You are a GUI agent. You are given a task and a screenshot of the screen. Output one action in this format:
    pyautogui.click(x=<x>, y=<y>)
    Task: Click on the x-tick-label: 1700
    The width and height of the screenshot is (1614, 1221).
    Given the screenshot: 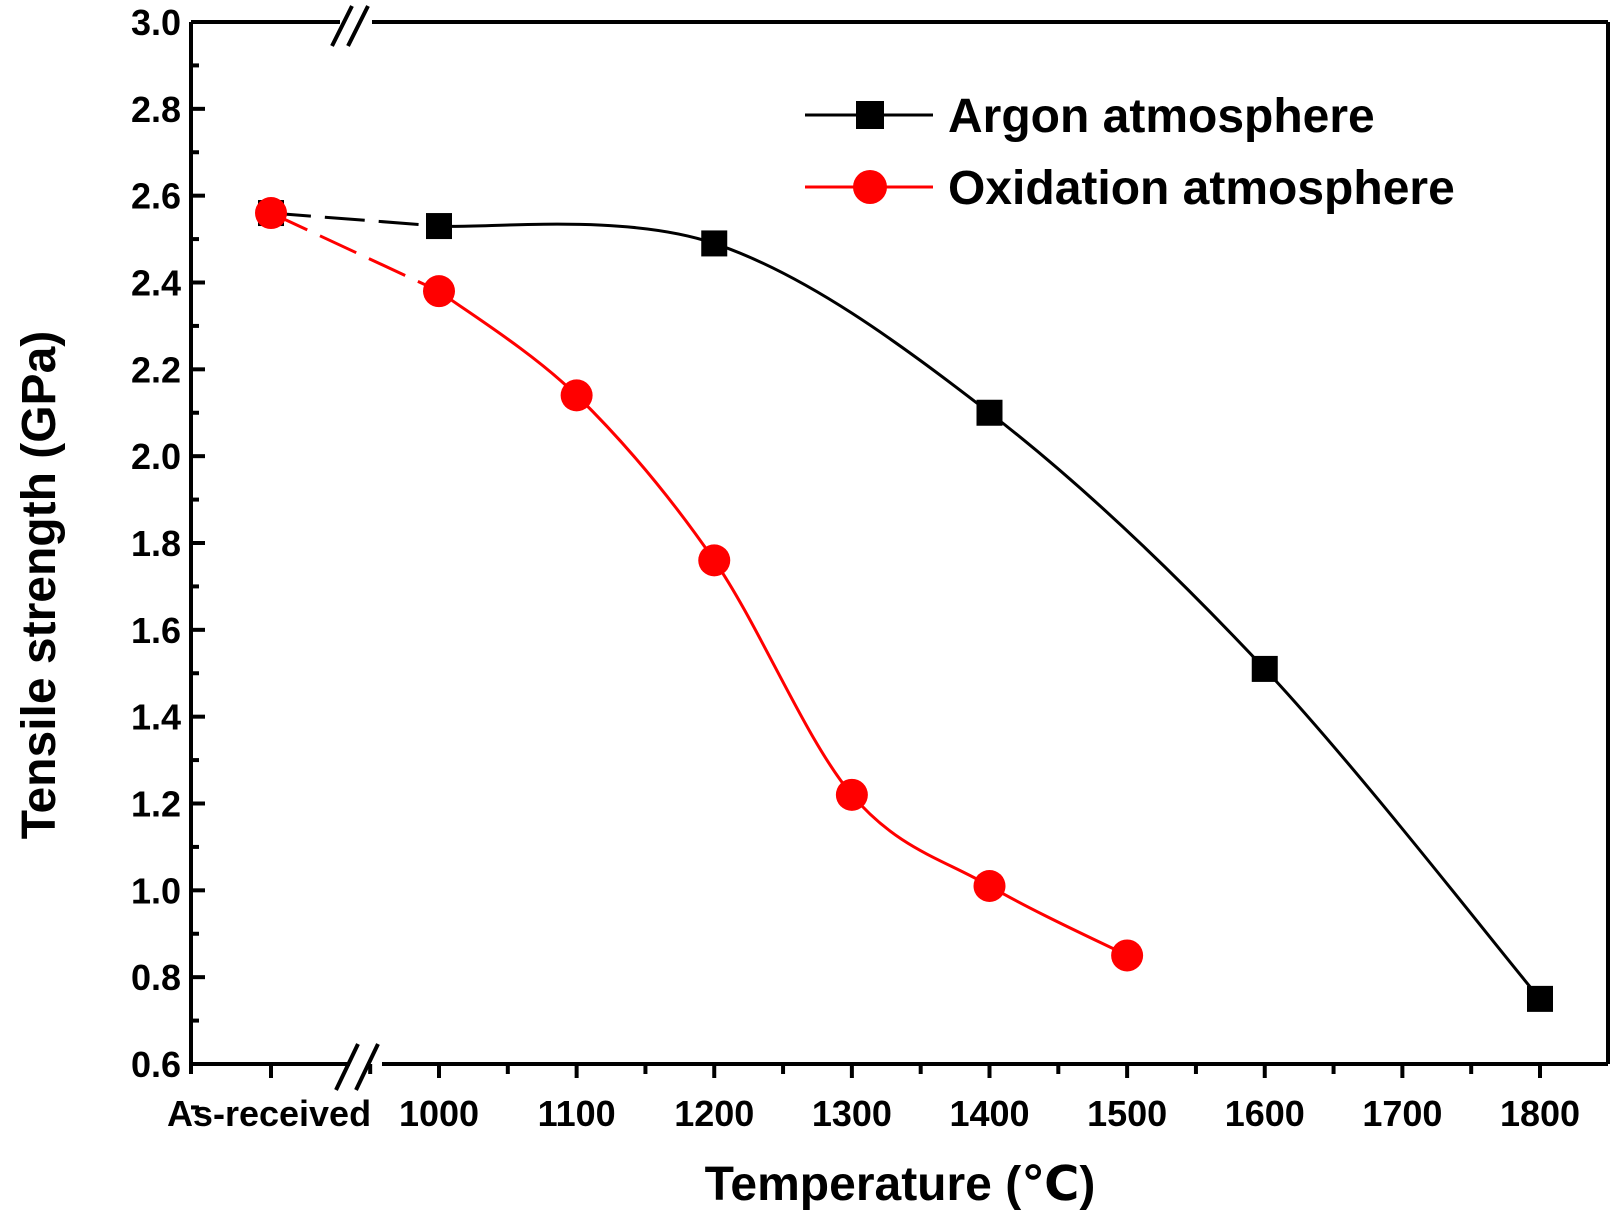 What is the action you would take?
    pyautogui.click(x=1402, y=1113)
    